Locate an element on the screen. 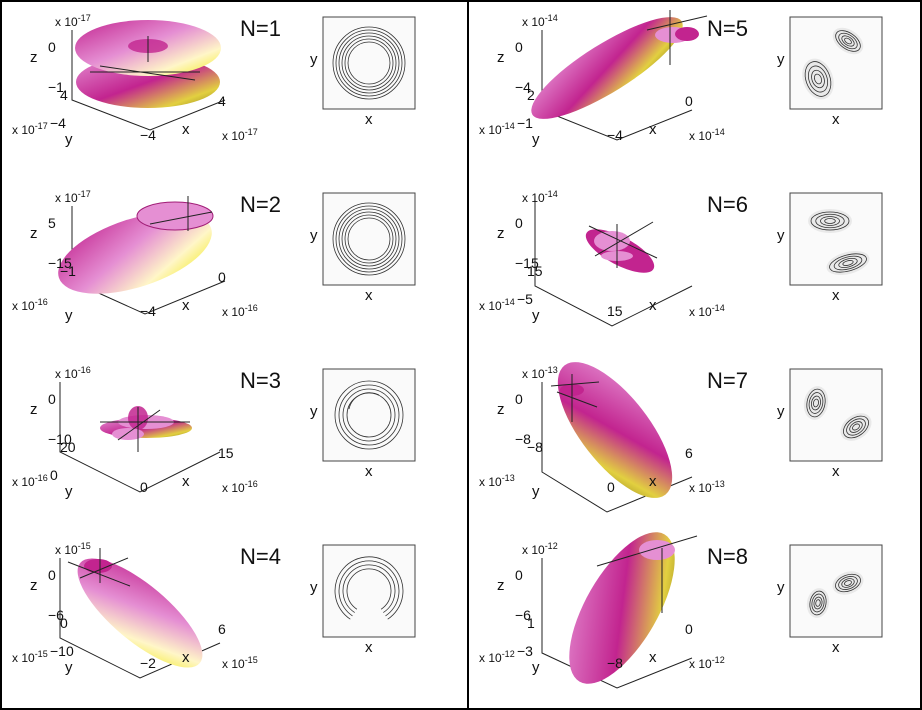  surface-scale-label: x 10-12 is located at coordinates (540, 549).